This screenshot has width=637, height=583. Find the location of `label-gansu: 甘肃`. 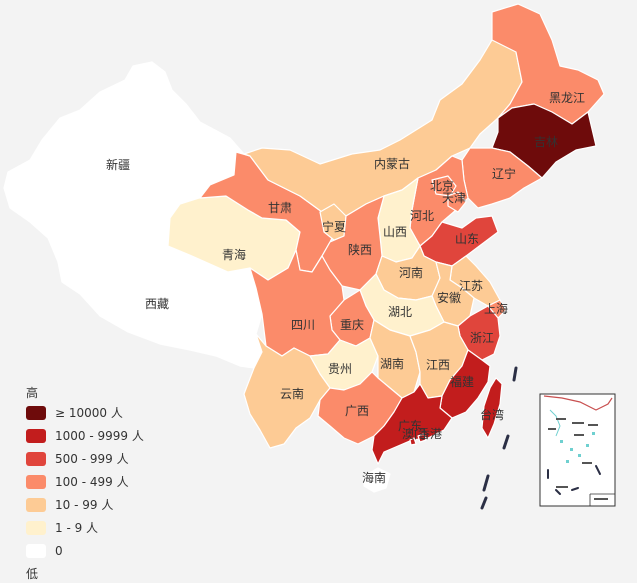

label-gansu: 甘肃 is located at coordinates (280, 208).